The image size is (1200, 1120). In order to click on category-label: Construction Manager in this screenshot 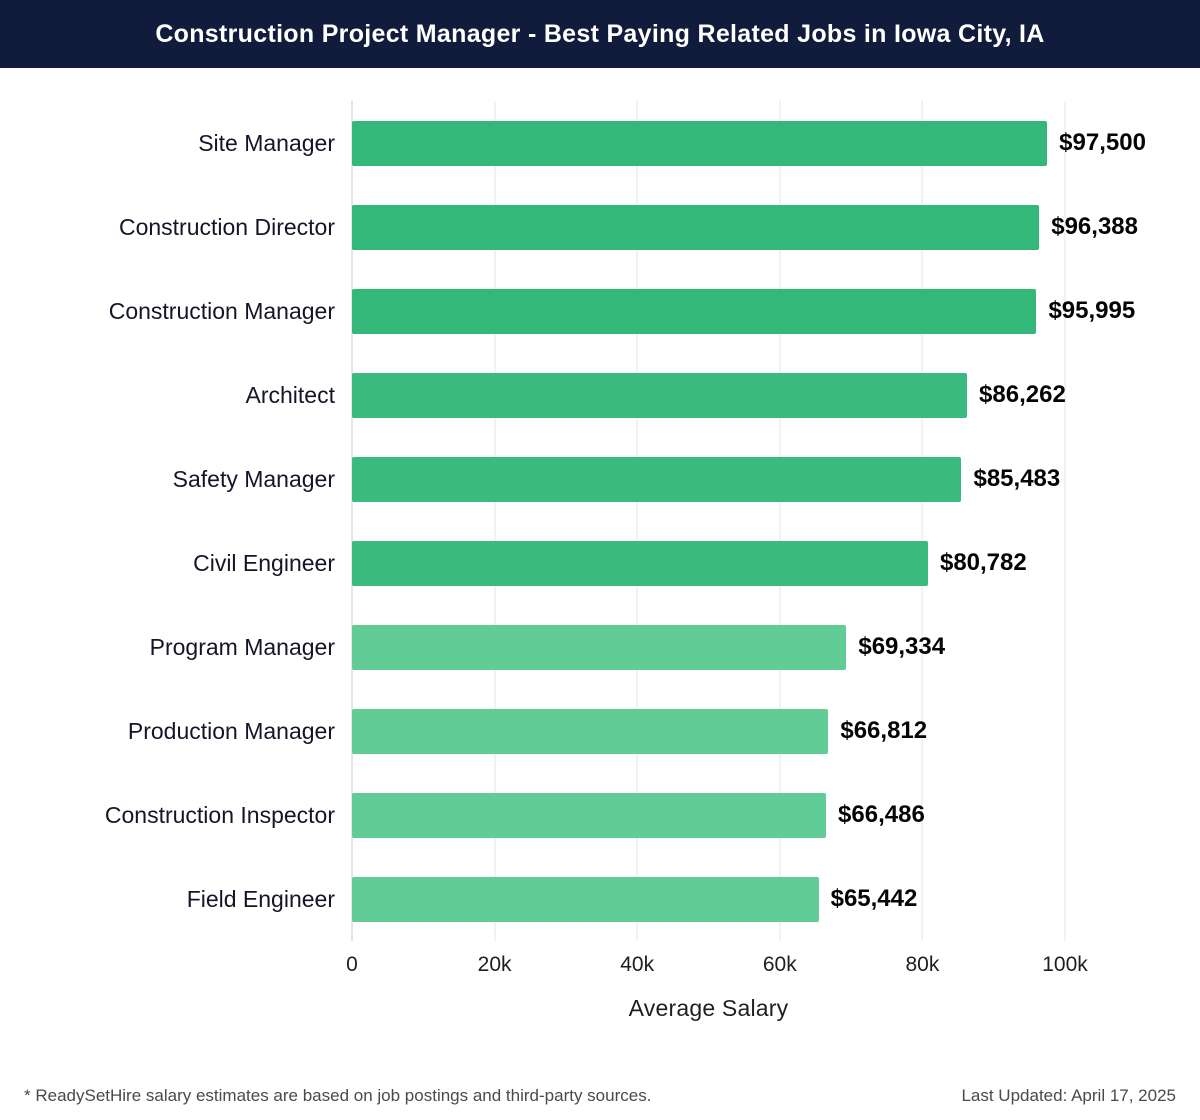, I will do `click(221, 310)`.